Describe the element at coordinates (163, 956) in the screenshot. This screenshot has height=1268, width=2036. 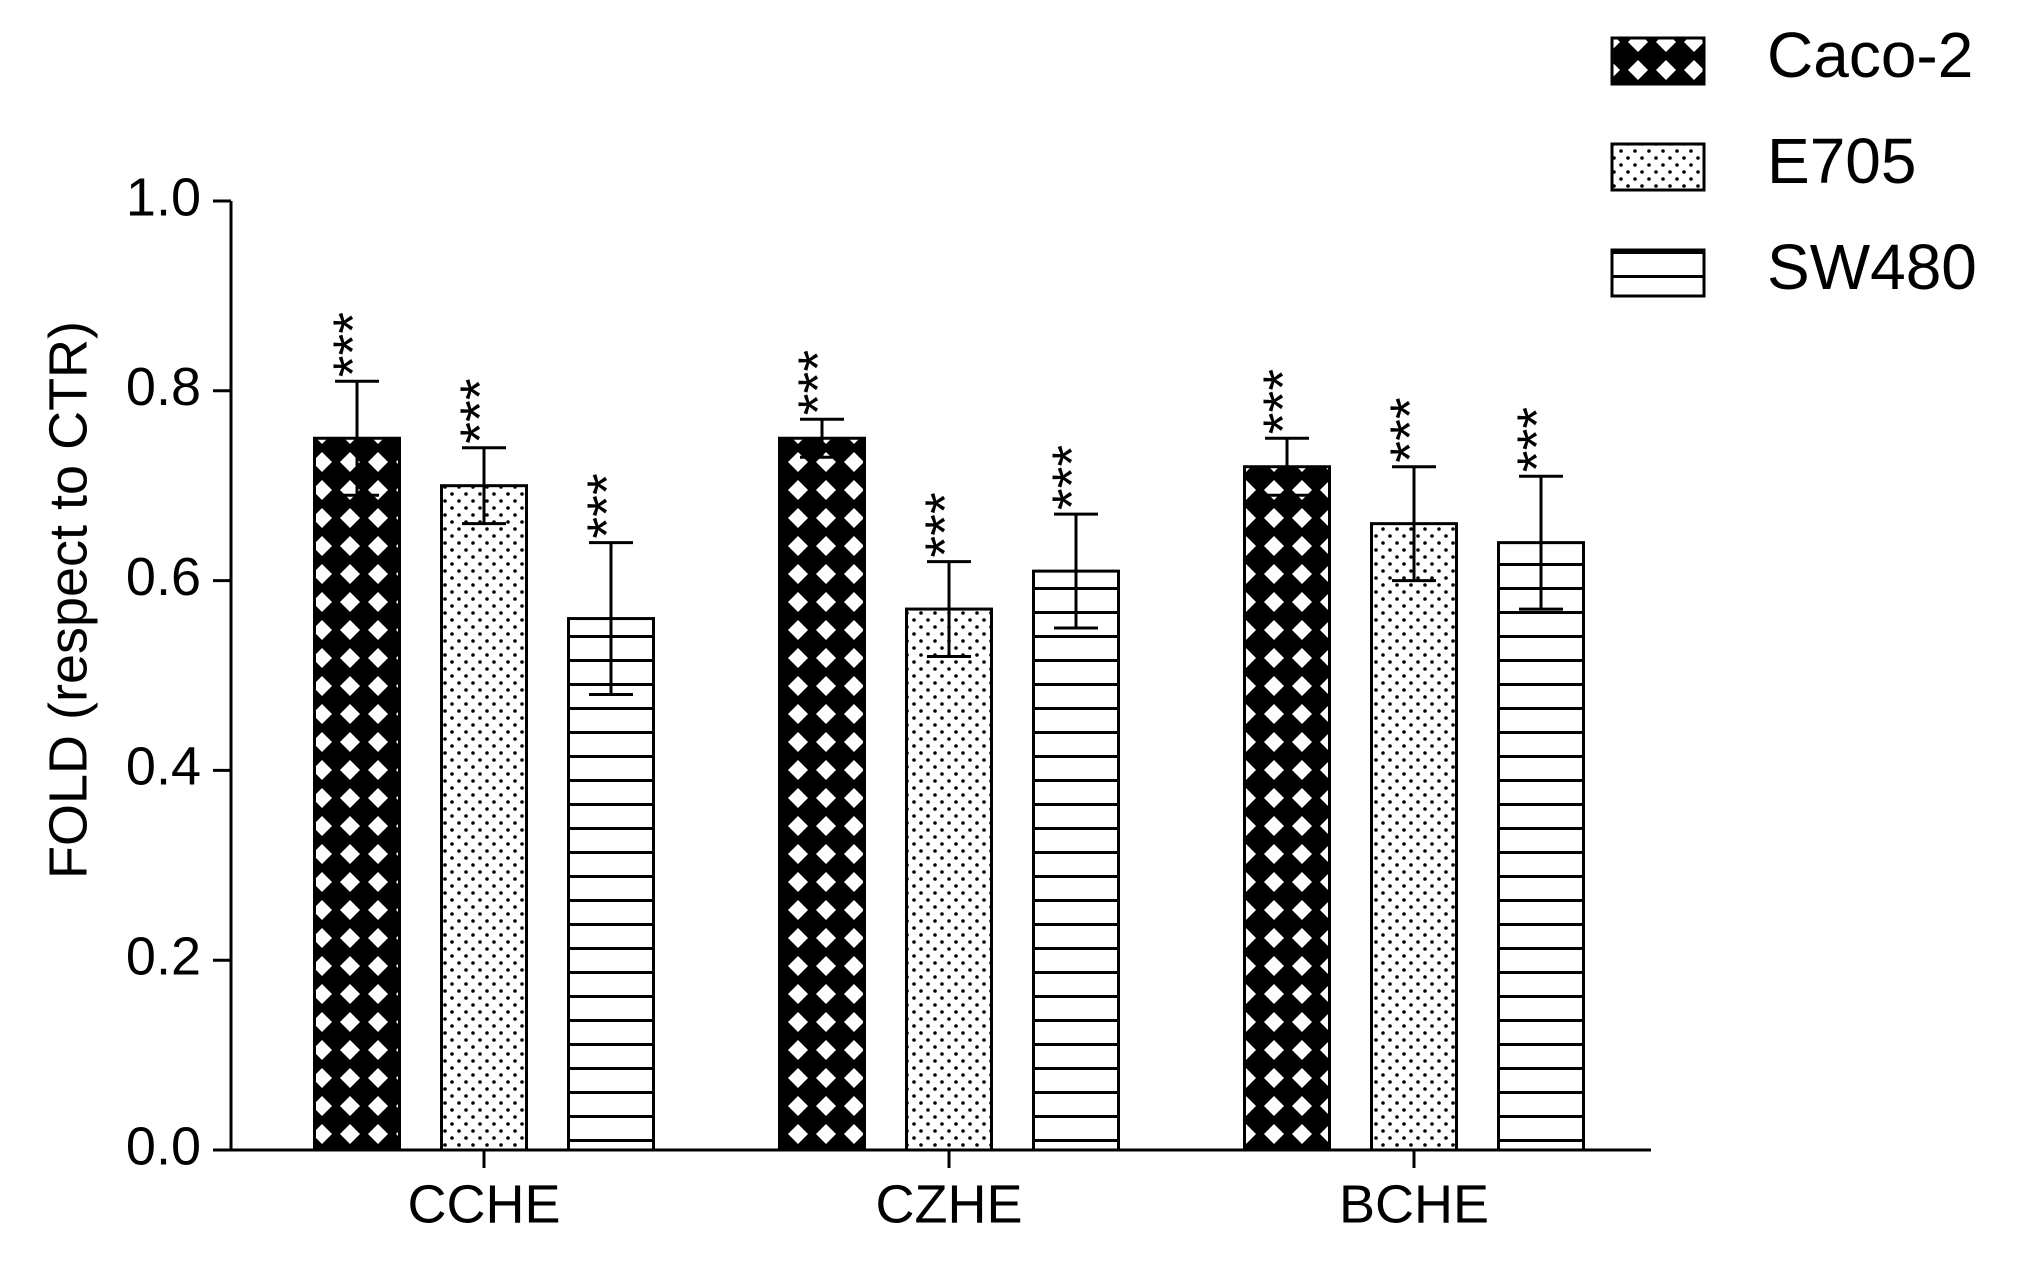
I see `y-tick-label: 0.2` at that location.